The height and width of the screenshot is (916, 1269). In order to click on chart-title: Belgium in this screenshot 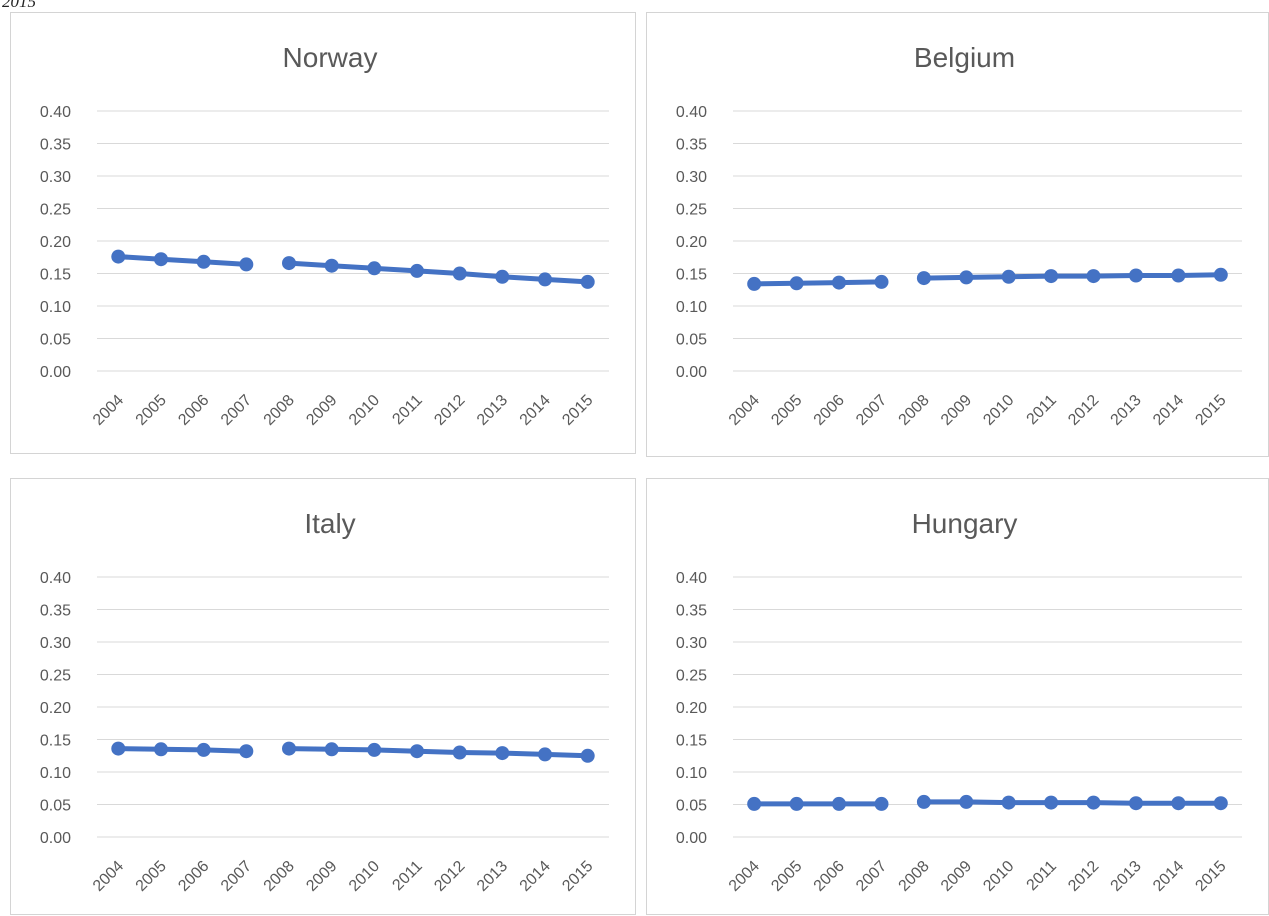, I will do `click(964, 57)`.